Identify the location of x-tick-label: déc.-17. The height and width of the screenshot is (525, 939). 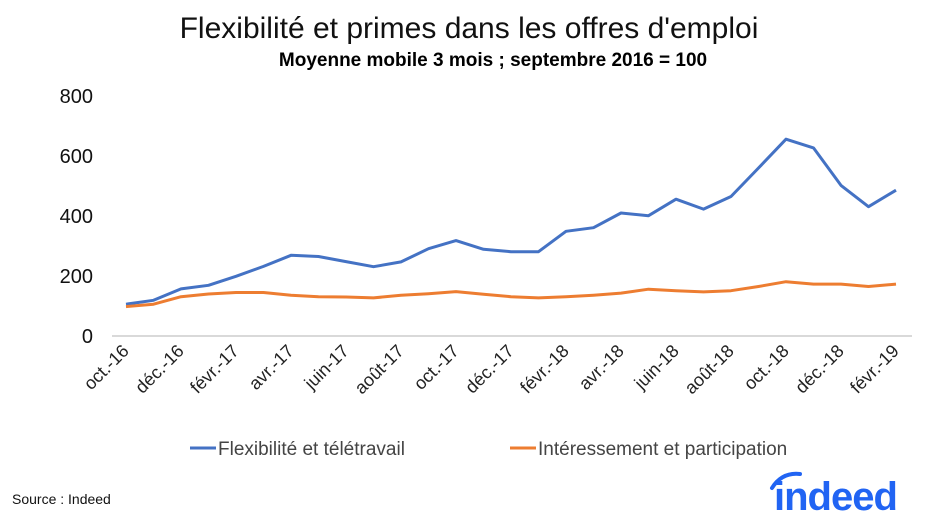
(489, 369).